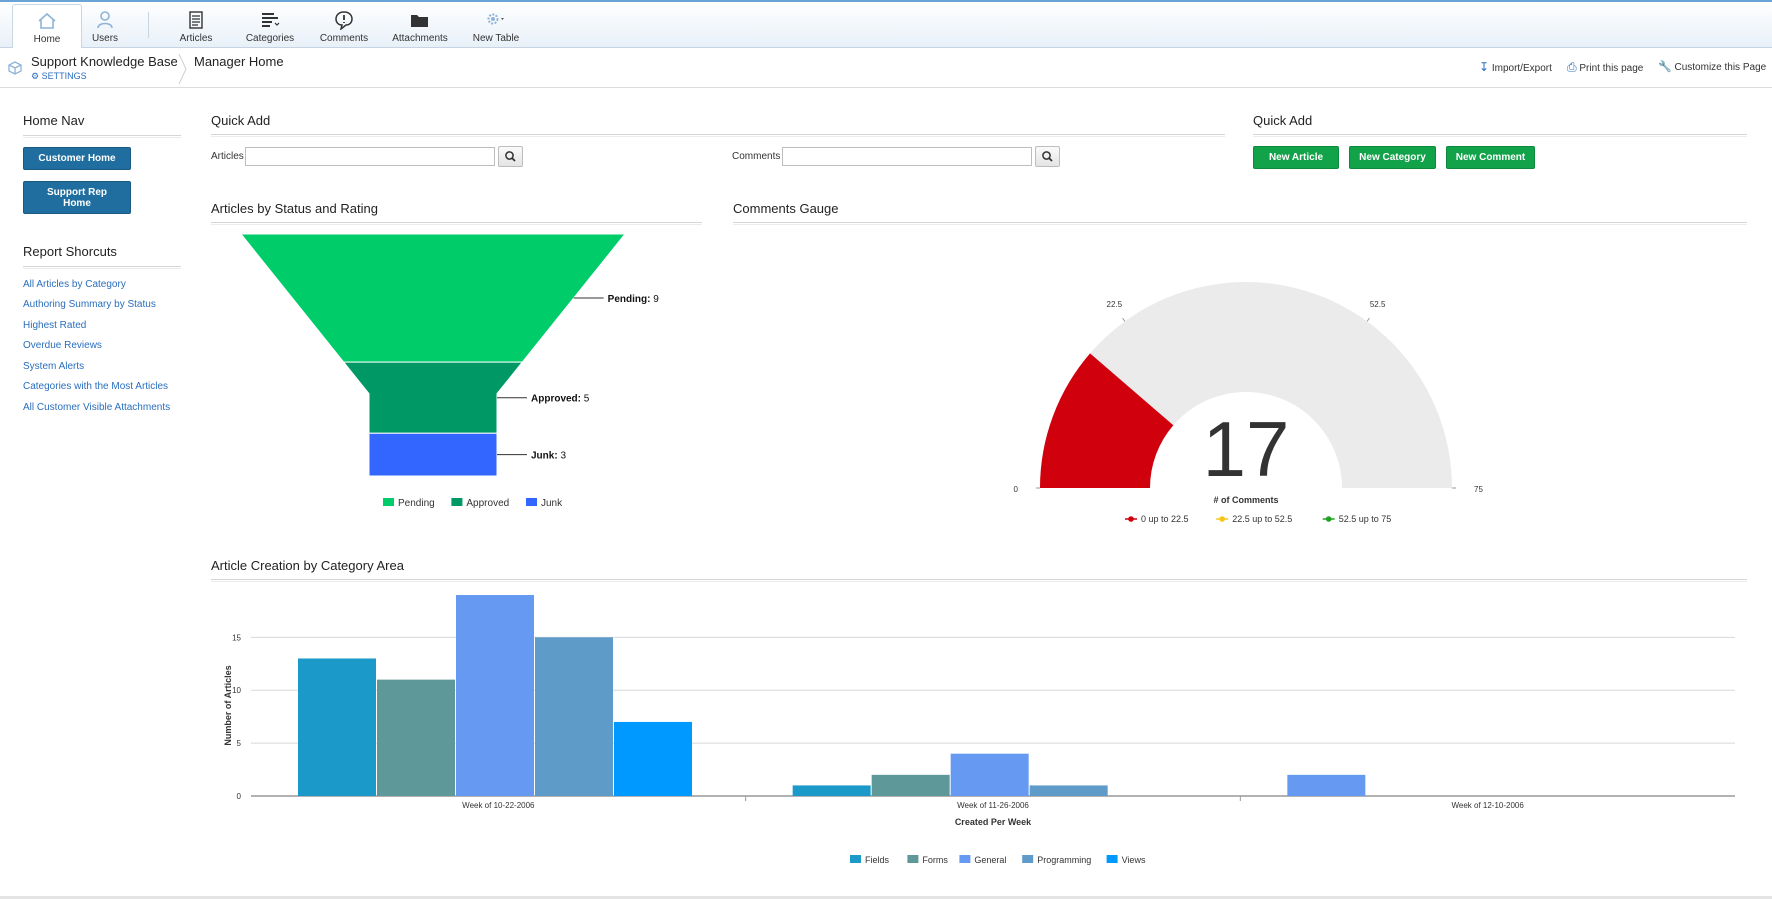  I want to click on home-nav-rule, so click(102, 136).